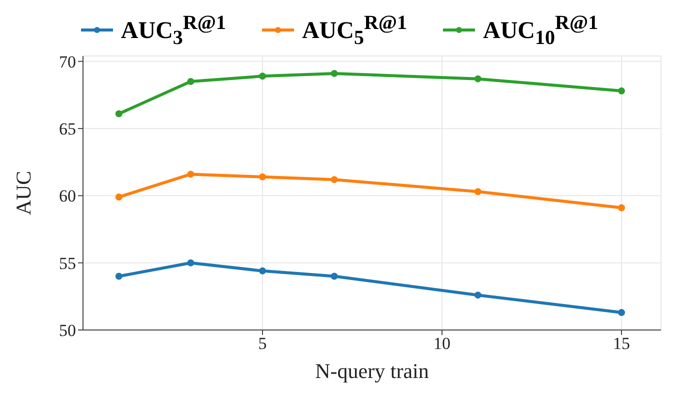  What do you see at coordinates (621, 344) in the screenshot?
I see `x-tick-label: 15` at bounding box center [621, 344].